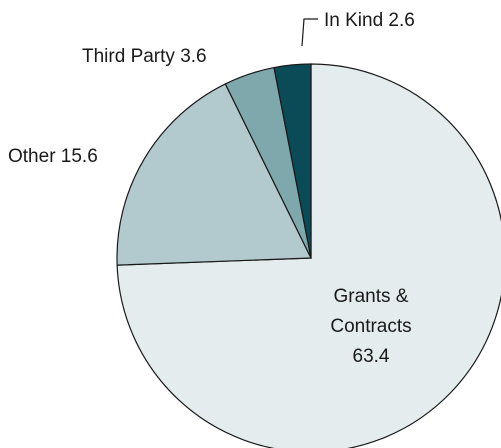 This screenshot has width=501, height=448. I want to click on label-grants-line2: Contracts, so click(370, 326).